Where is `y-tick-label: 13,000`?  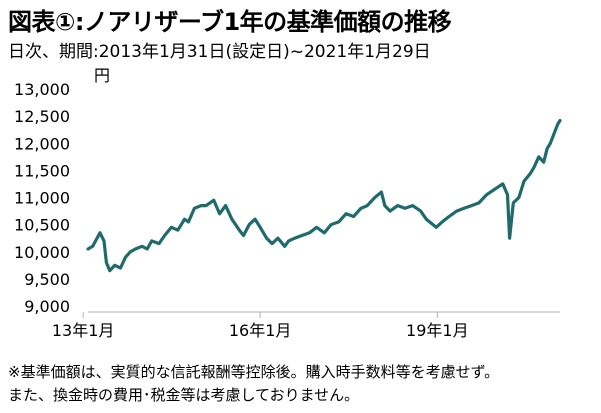 y-tick-label: 13,000 is located at coordinates (42, 89).